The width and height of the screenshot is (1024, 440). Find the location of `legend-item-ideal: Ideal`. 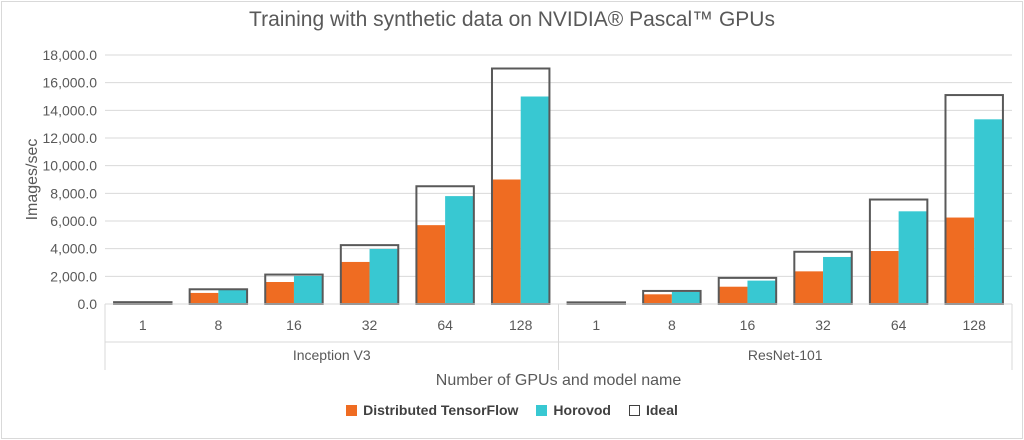

legend-item-ideal: Ideal is located at coordinates (653, 410).